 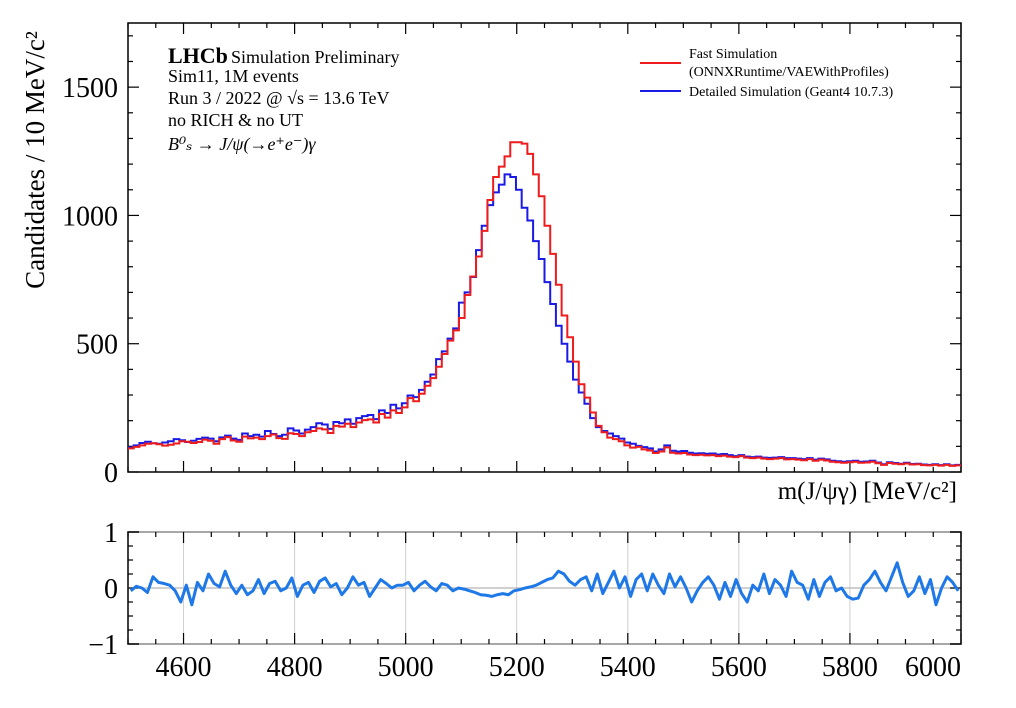 What do you see at coordinates (628, 667) in the screenshot?
I see `x-tick-label: 5400` at bounding box center [628, 667].